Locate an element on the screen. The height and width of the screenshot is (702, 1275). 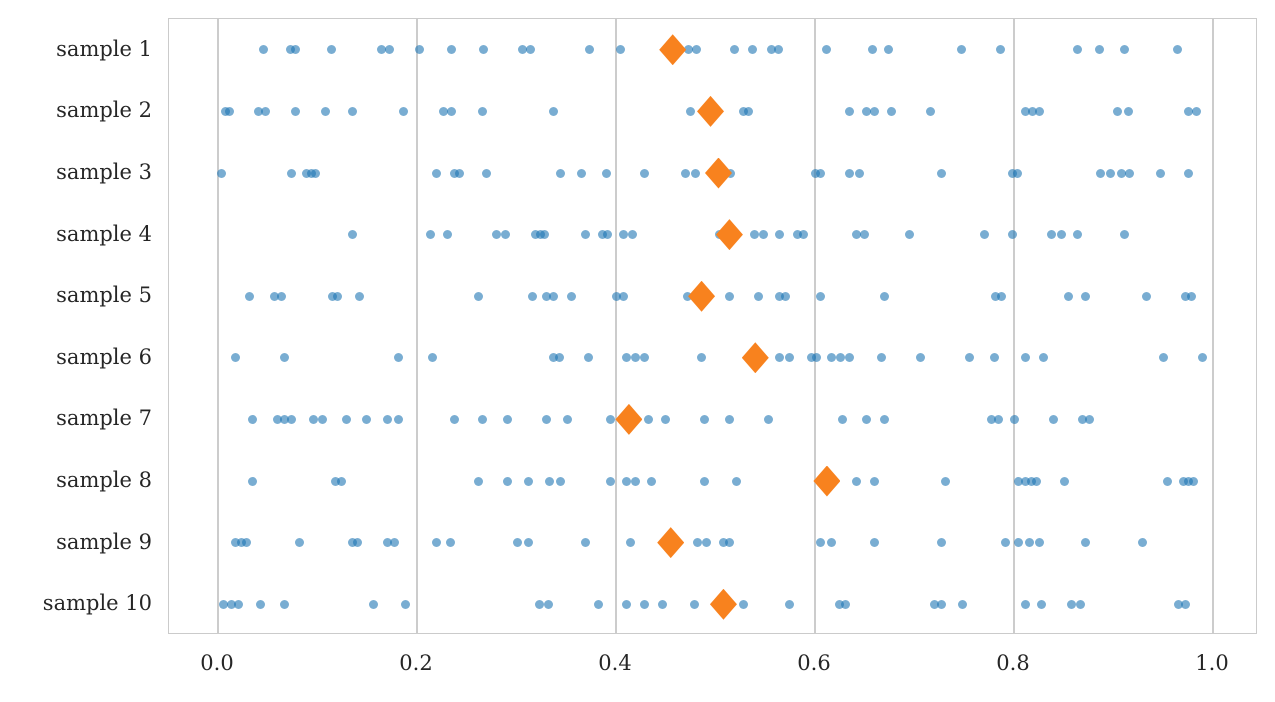
y-tick-label: sample 8 is located at coordinates (104, 480).